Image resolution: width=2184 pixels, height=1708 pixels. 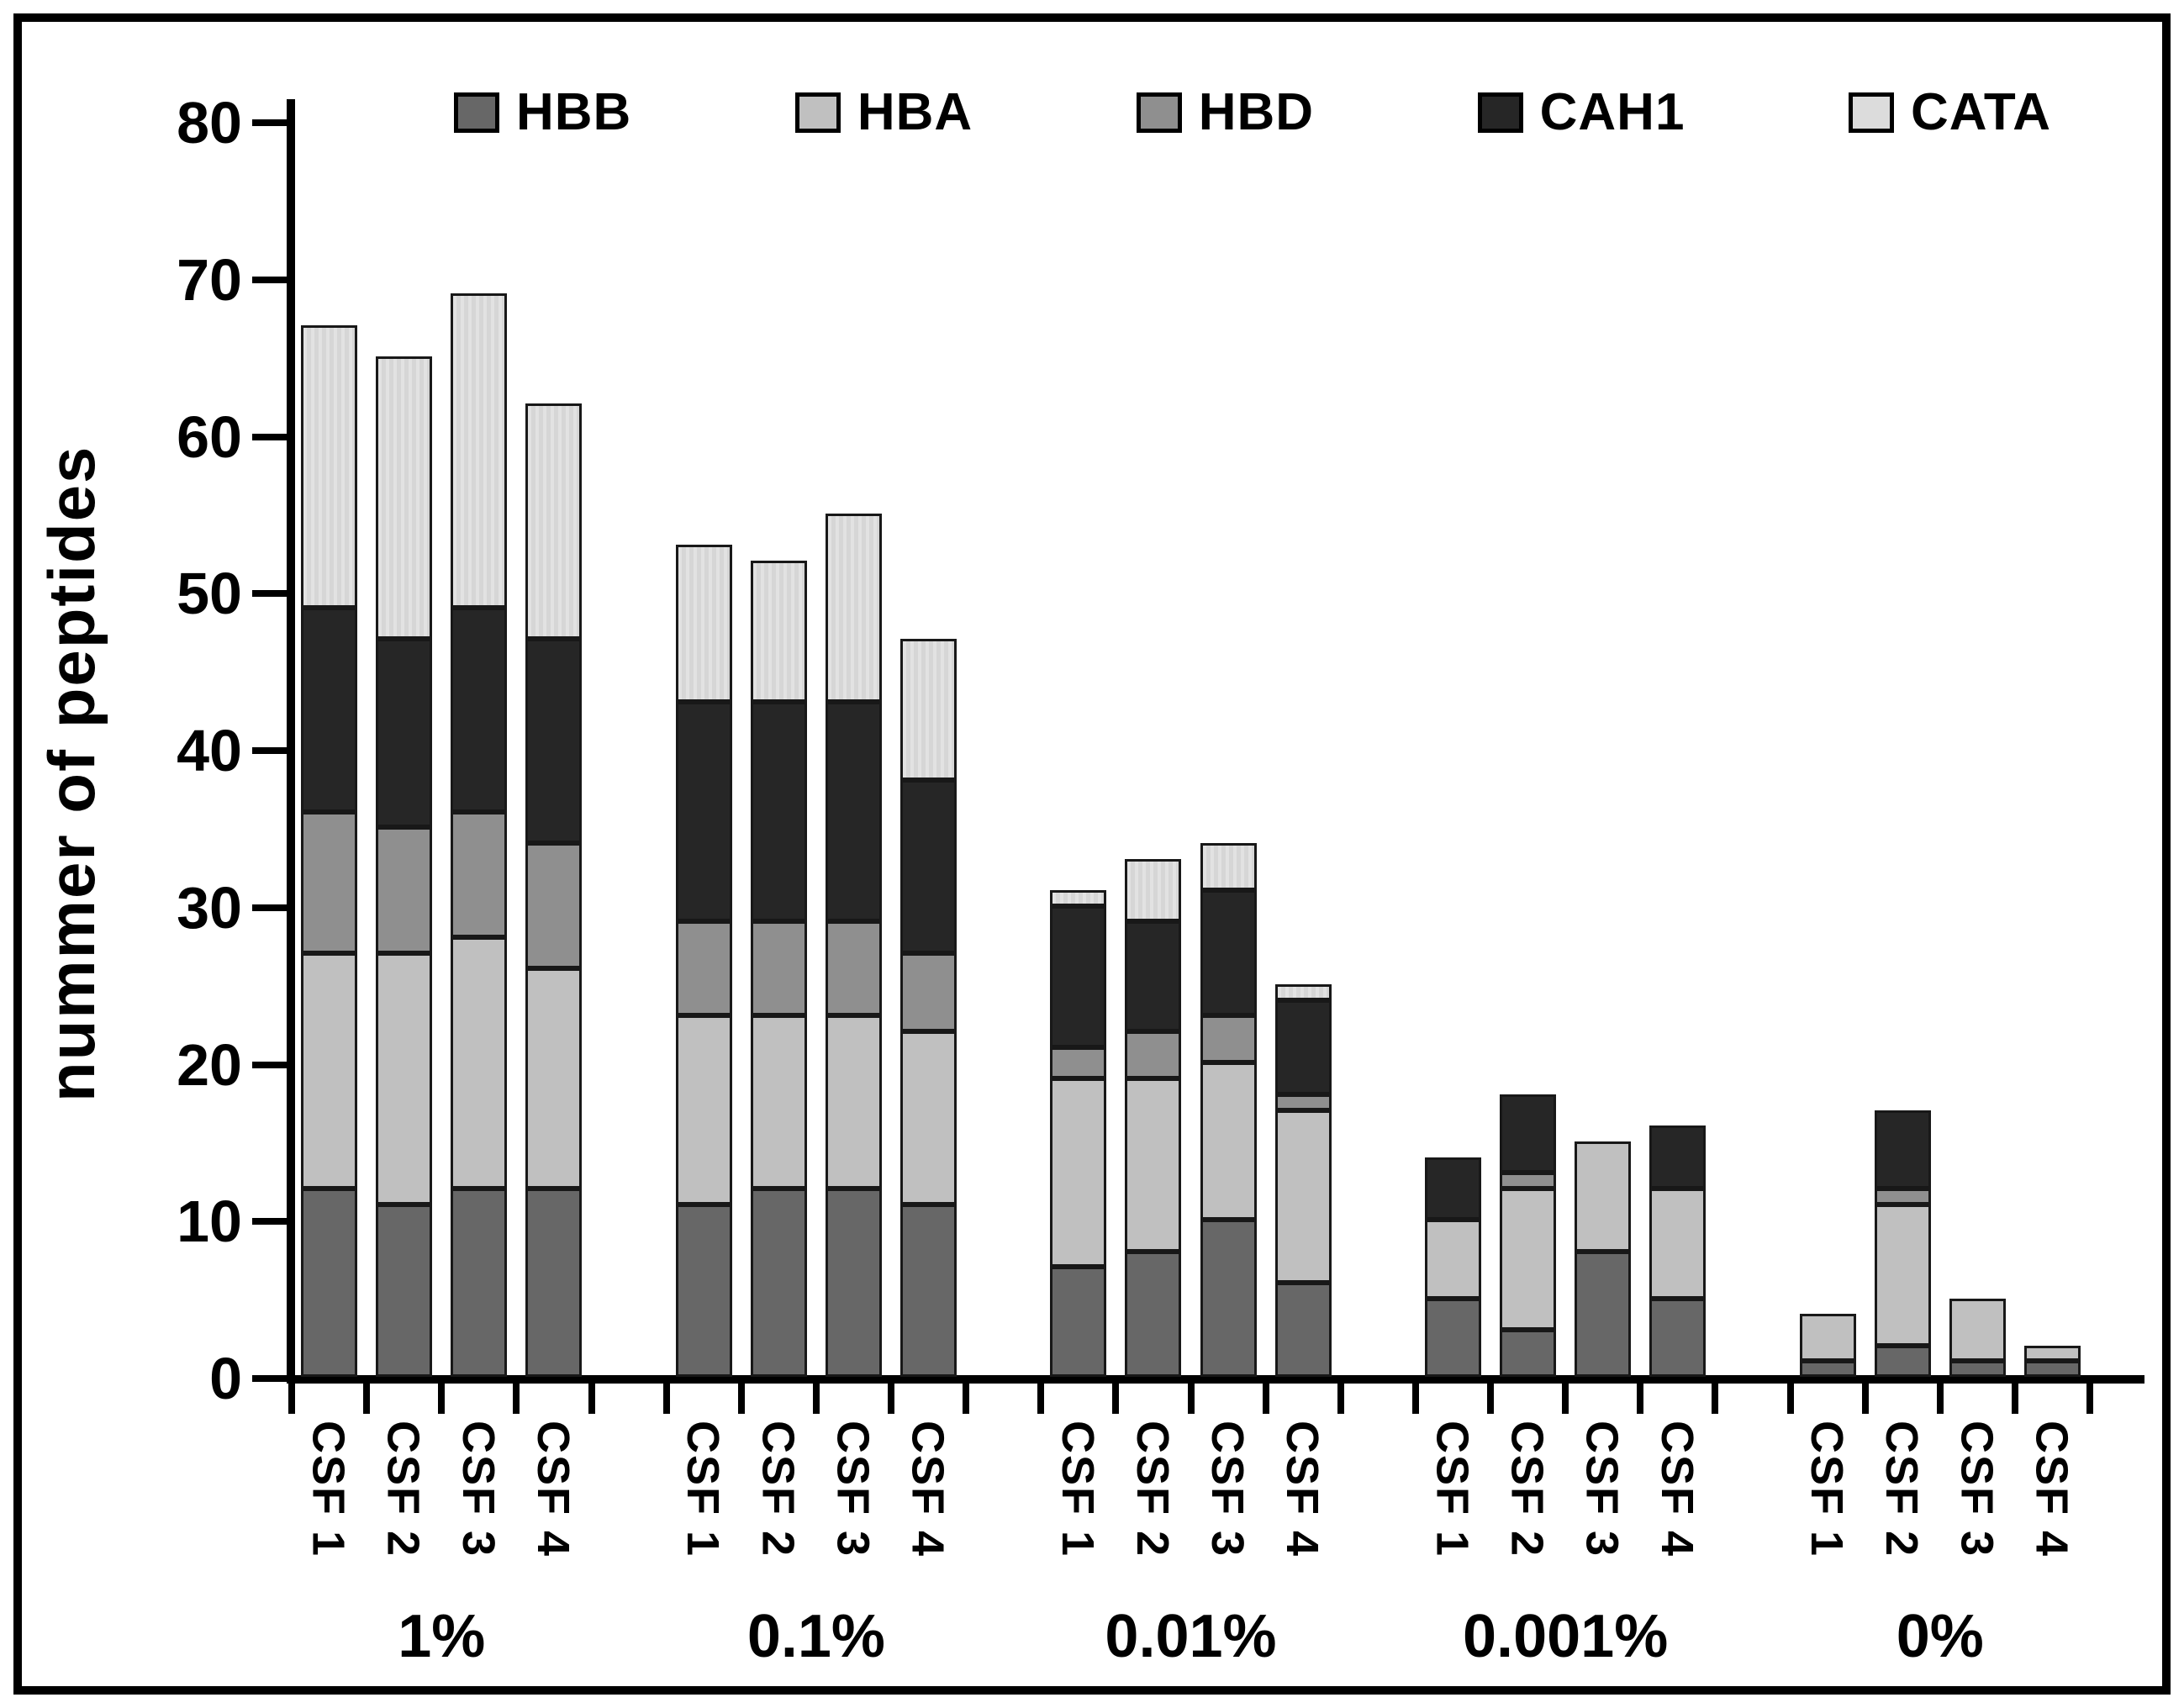 I want to click on legend-swatch-hba, so click(x=818, y=112).